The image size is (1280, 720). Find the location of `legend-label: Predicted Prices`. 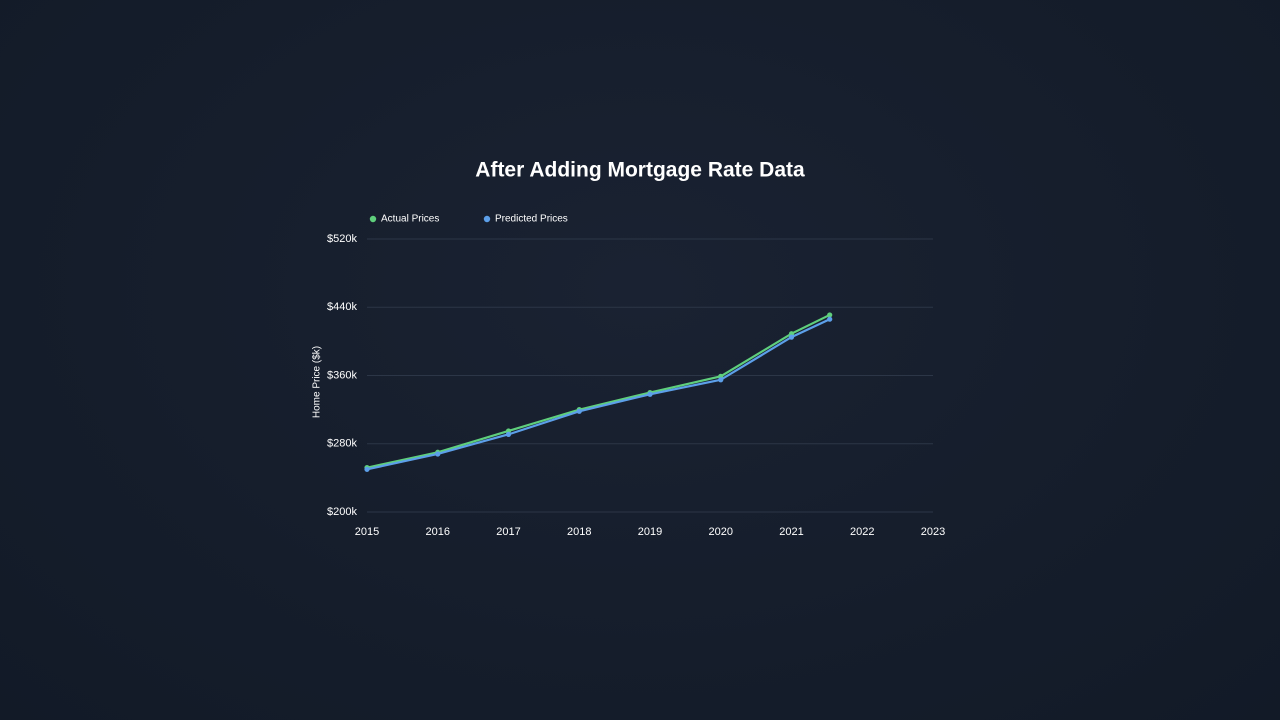

legend-label: Predicted Prices is located at coordinates (531, 219).